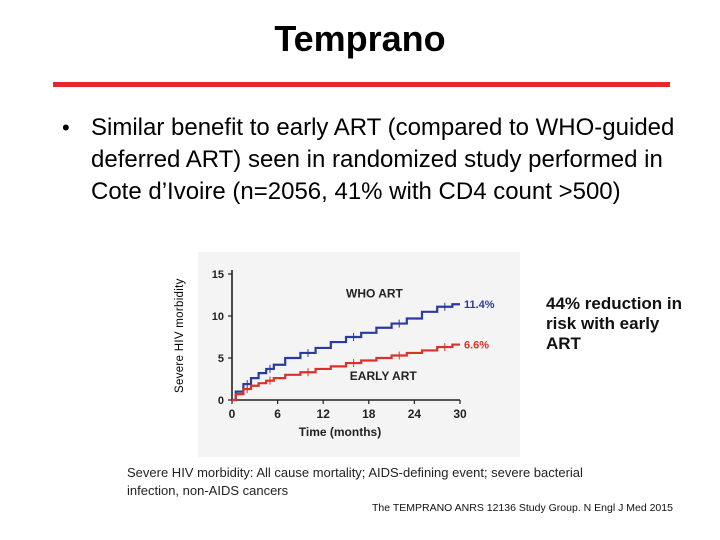  What do you see at coordinates (369, 414) in the screenshot?
I see `x-tick-label: 18` at bounding box center [369, 414].